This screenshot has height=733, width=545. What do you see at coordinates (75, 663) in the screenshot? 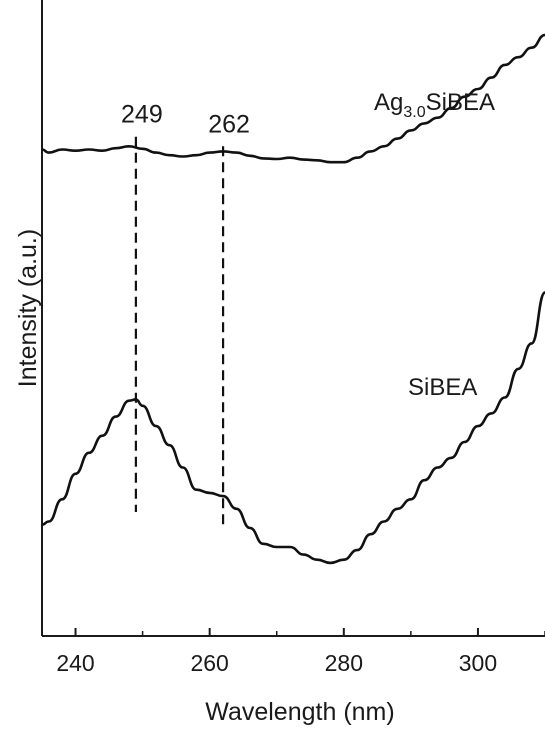
I see `x-tick-label-240: 240` at bounding box center [75, 663].